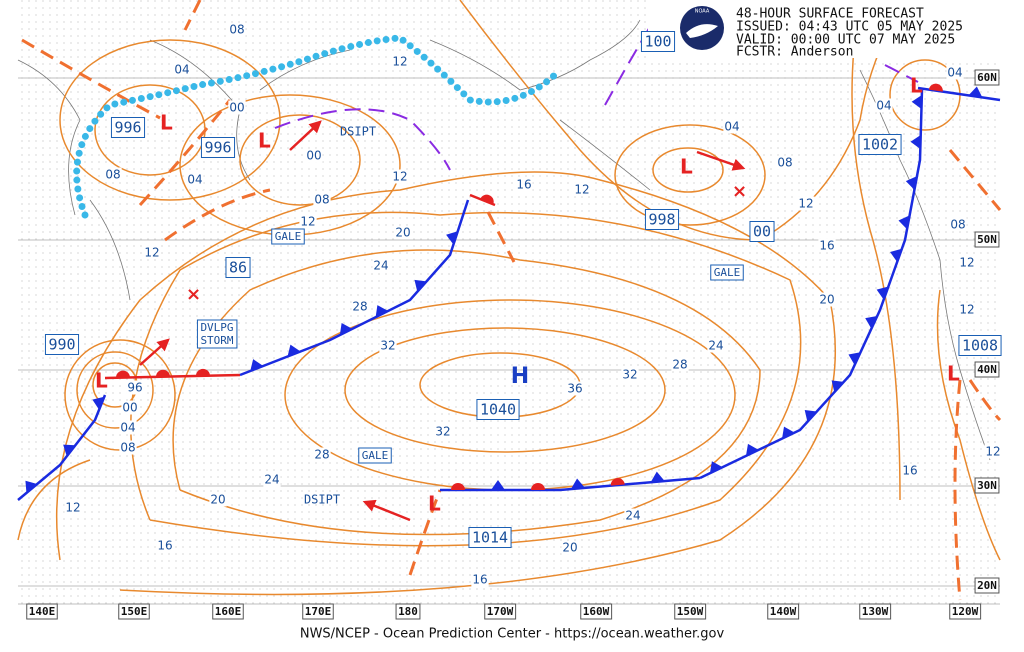 This screenshot has width=1024, height=652. What do you see at coordinates (217, 148) in the screenshot?
I see `pressure-center: 996` at bounding box center [217, 148].